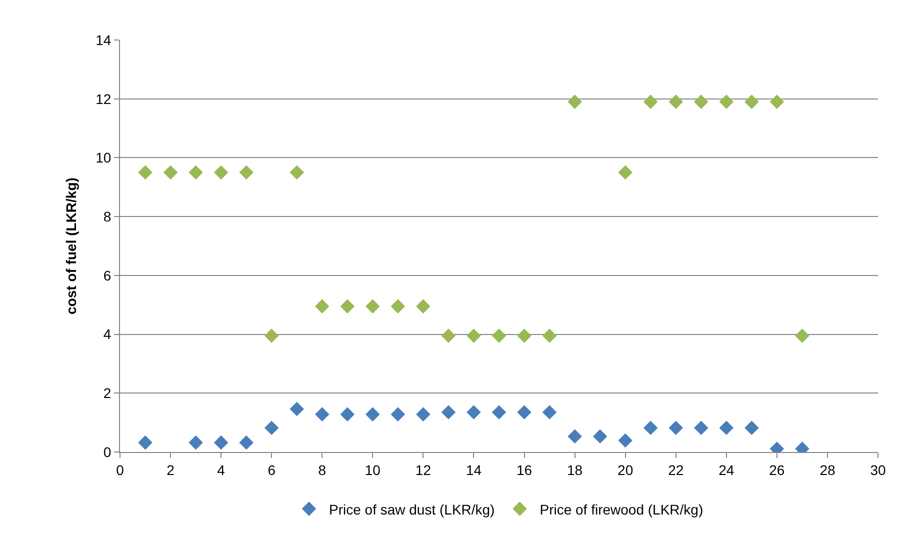 The image size is (903, 552). I want to click on legend-label: Price of saw dust (LKR/kg), so click(412, 509).